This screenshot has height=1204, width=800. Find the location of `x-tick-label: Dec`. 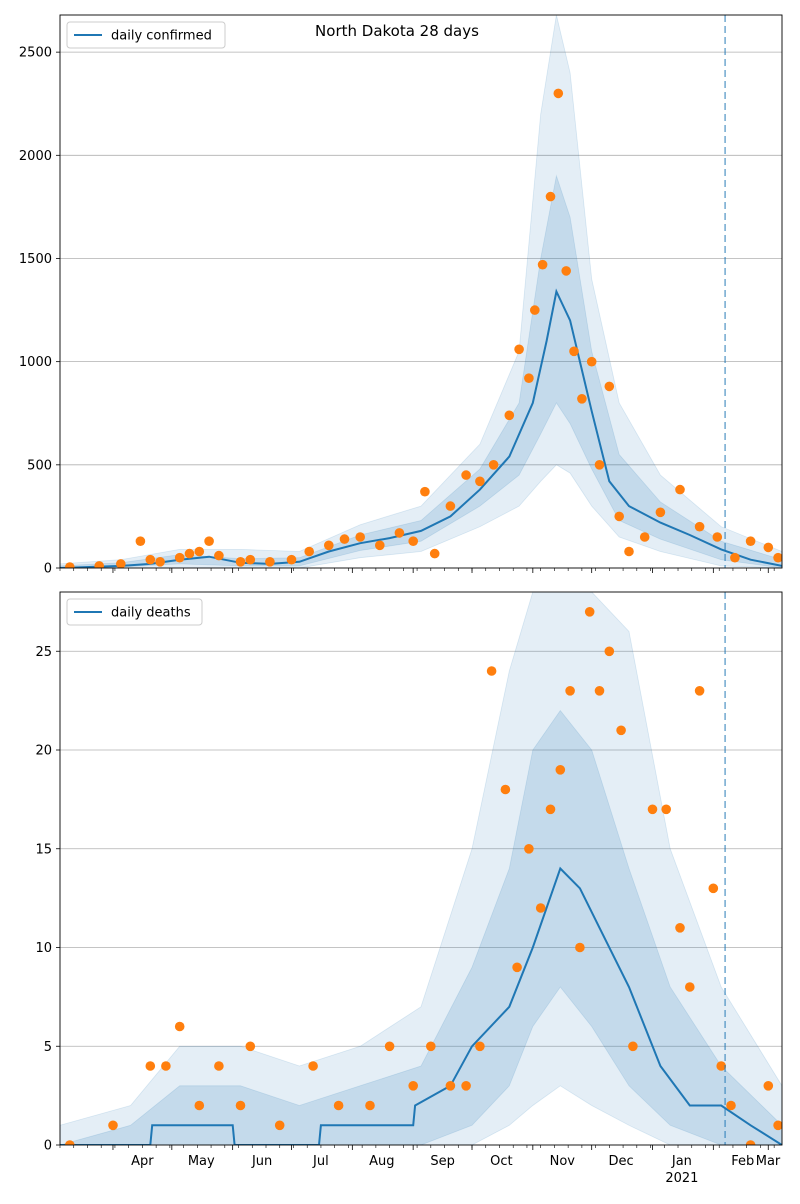

x-tick-label: Dec is located at coordinates (621, 1161).